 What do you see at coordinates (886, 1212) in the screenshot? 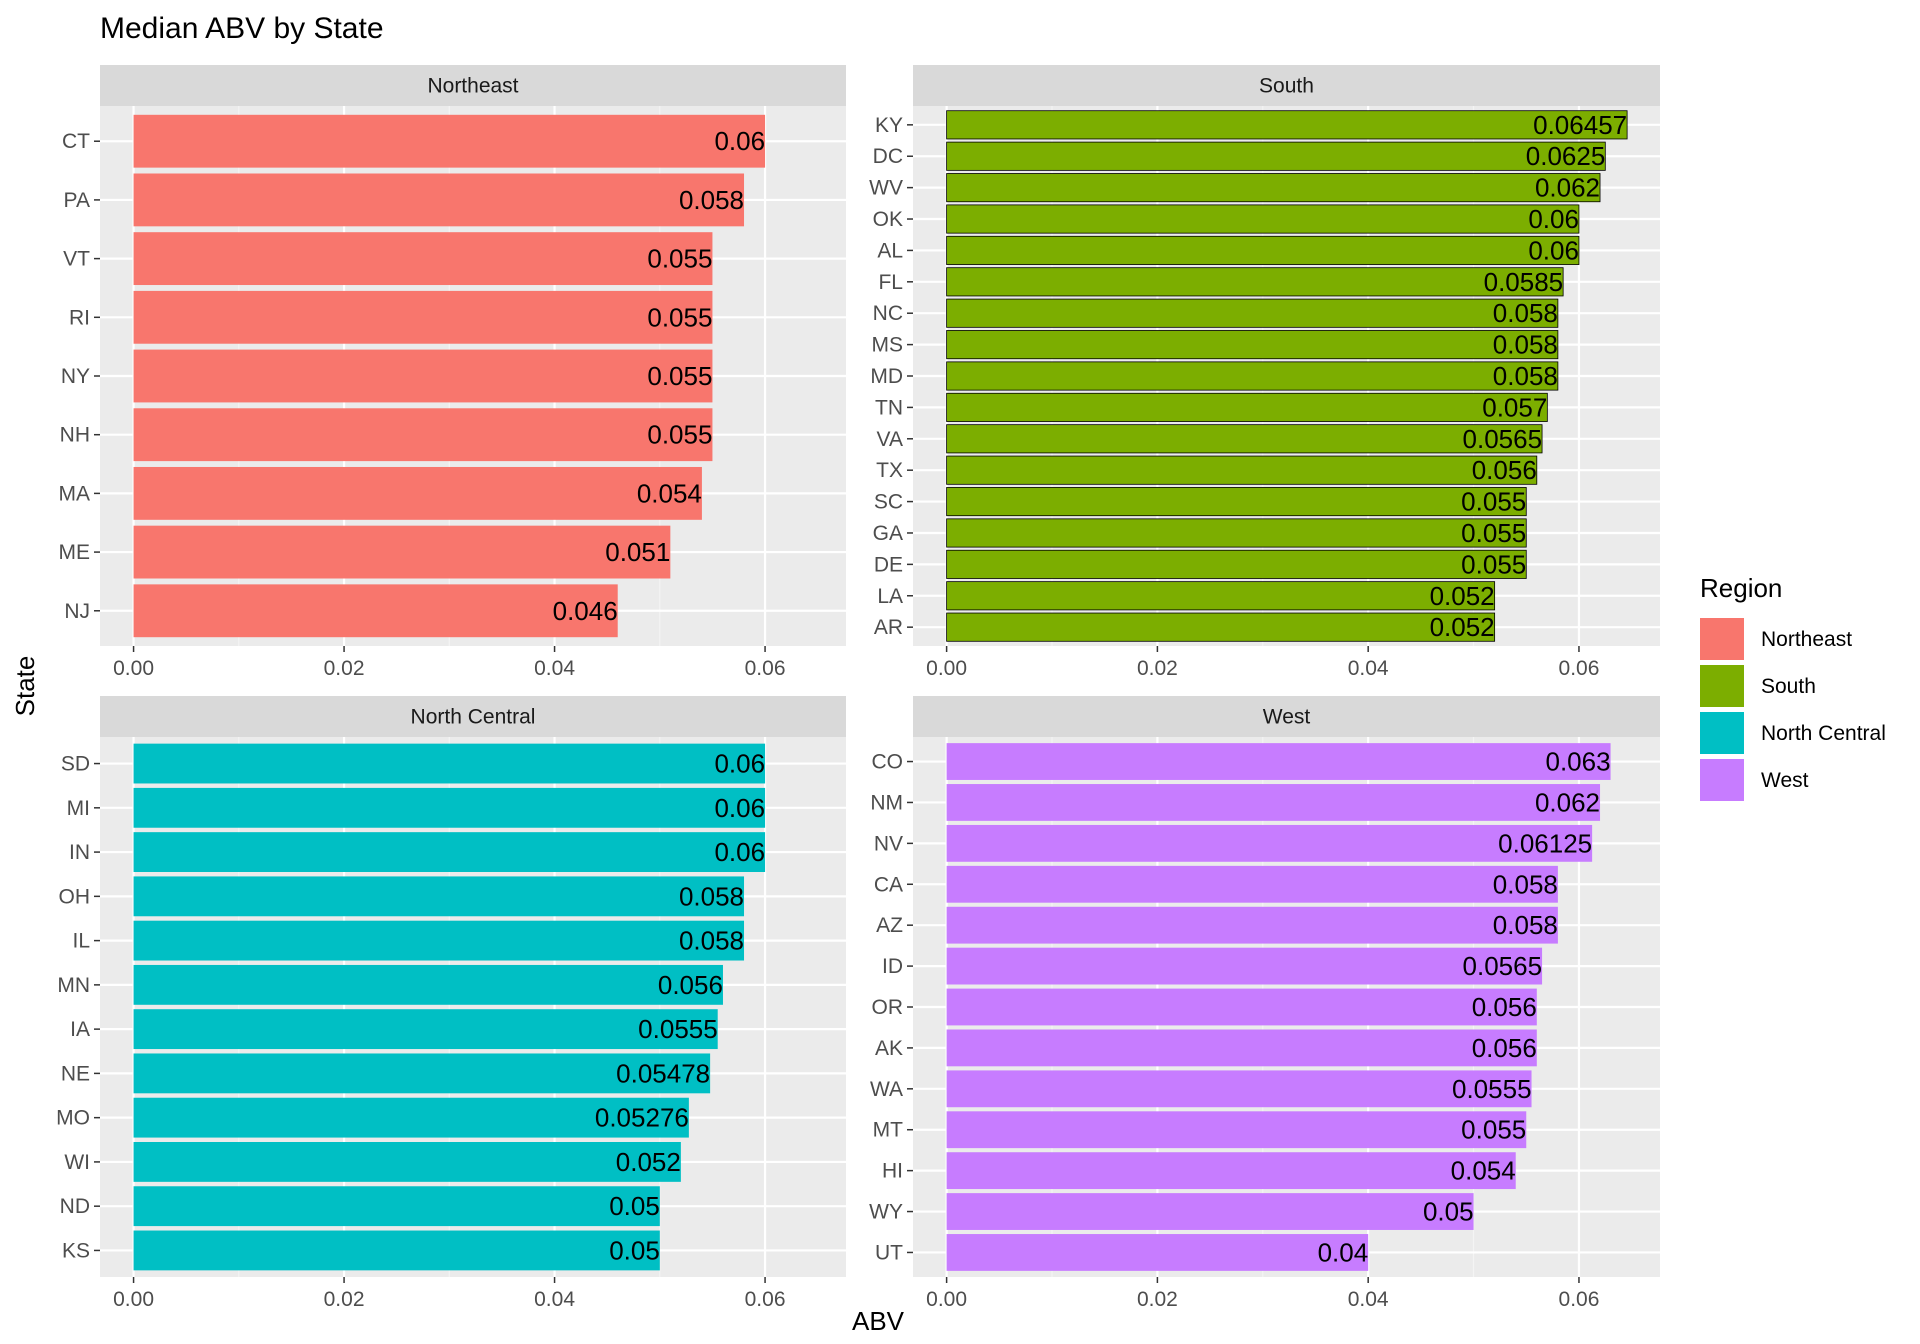
I see `y-tick-label-wy: WY` at bounding box center [886, 1212].